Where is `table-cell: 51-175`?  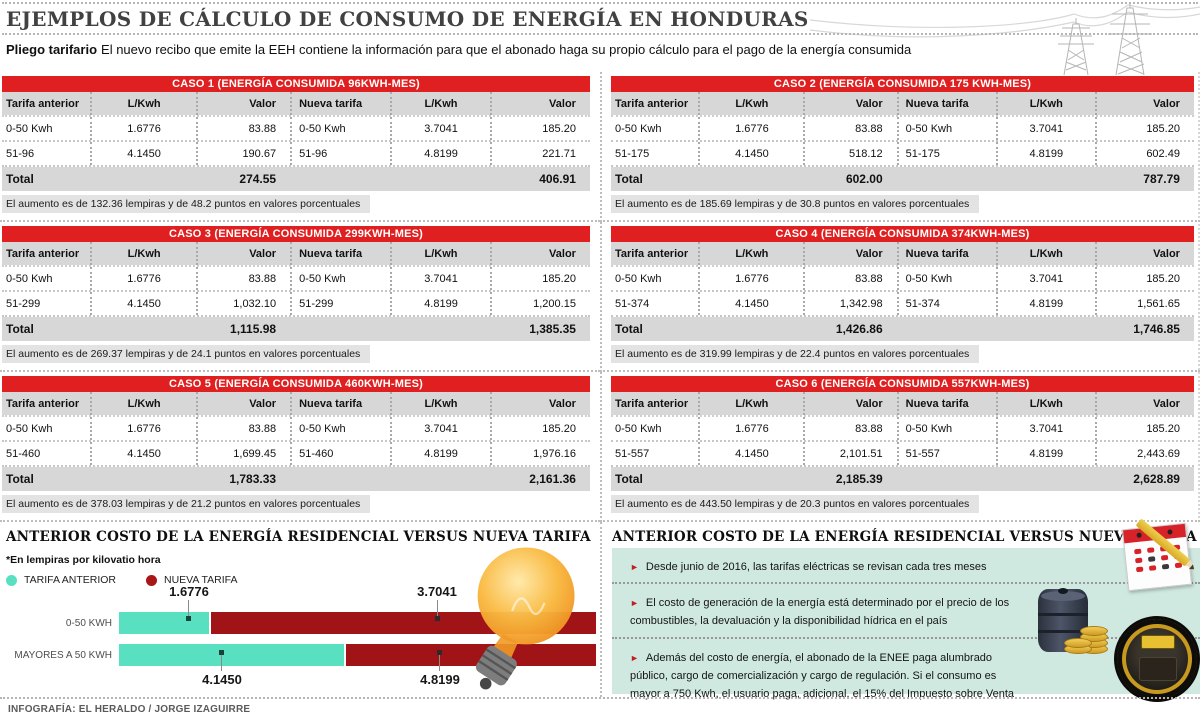 table-cell: 51-175 is located at coordinates (946, 153).